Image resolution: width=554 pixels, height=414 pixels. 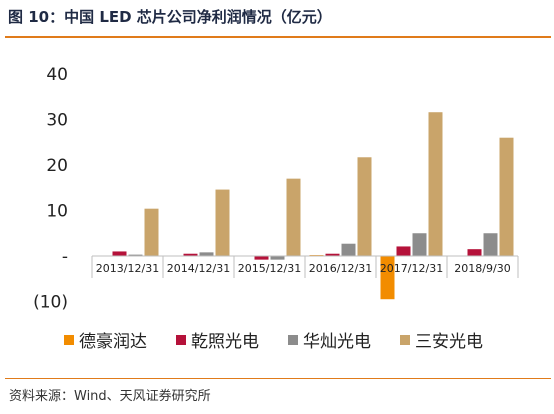 What do you see at coordinates (278, 378) in the screenshot?
I see `source-divider` at bounding box center [278, 378].